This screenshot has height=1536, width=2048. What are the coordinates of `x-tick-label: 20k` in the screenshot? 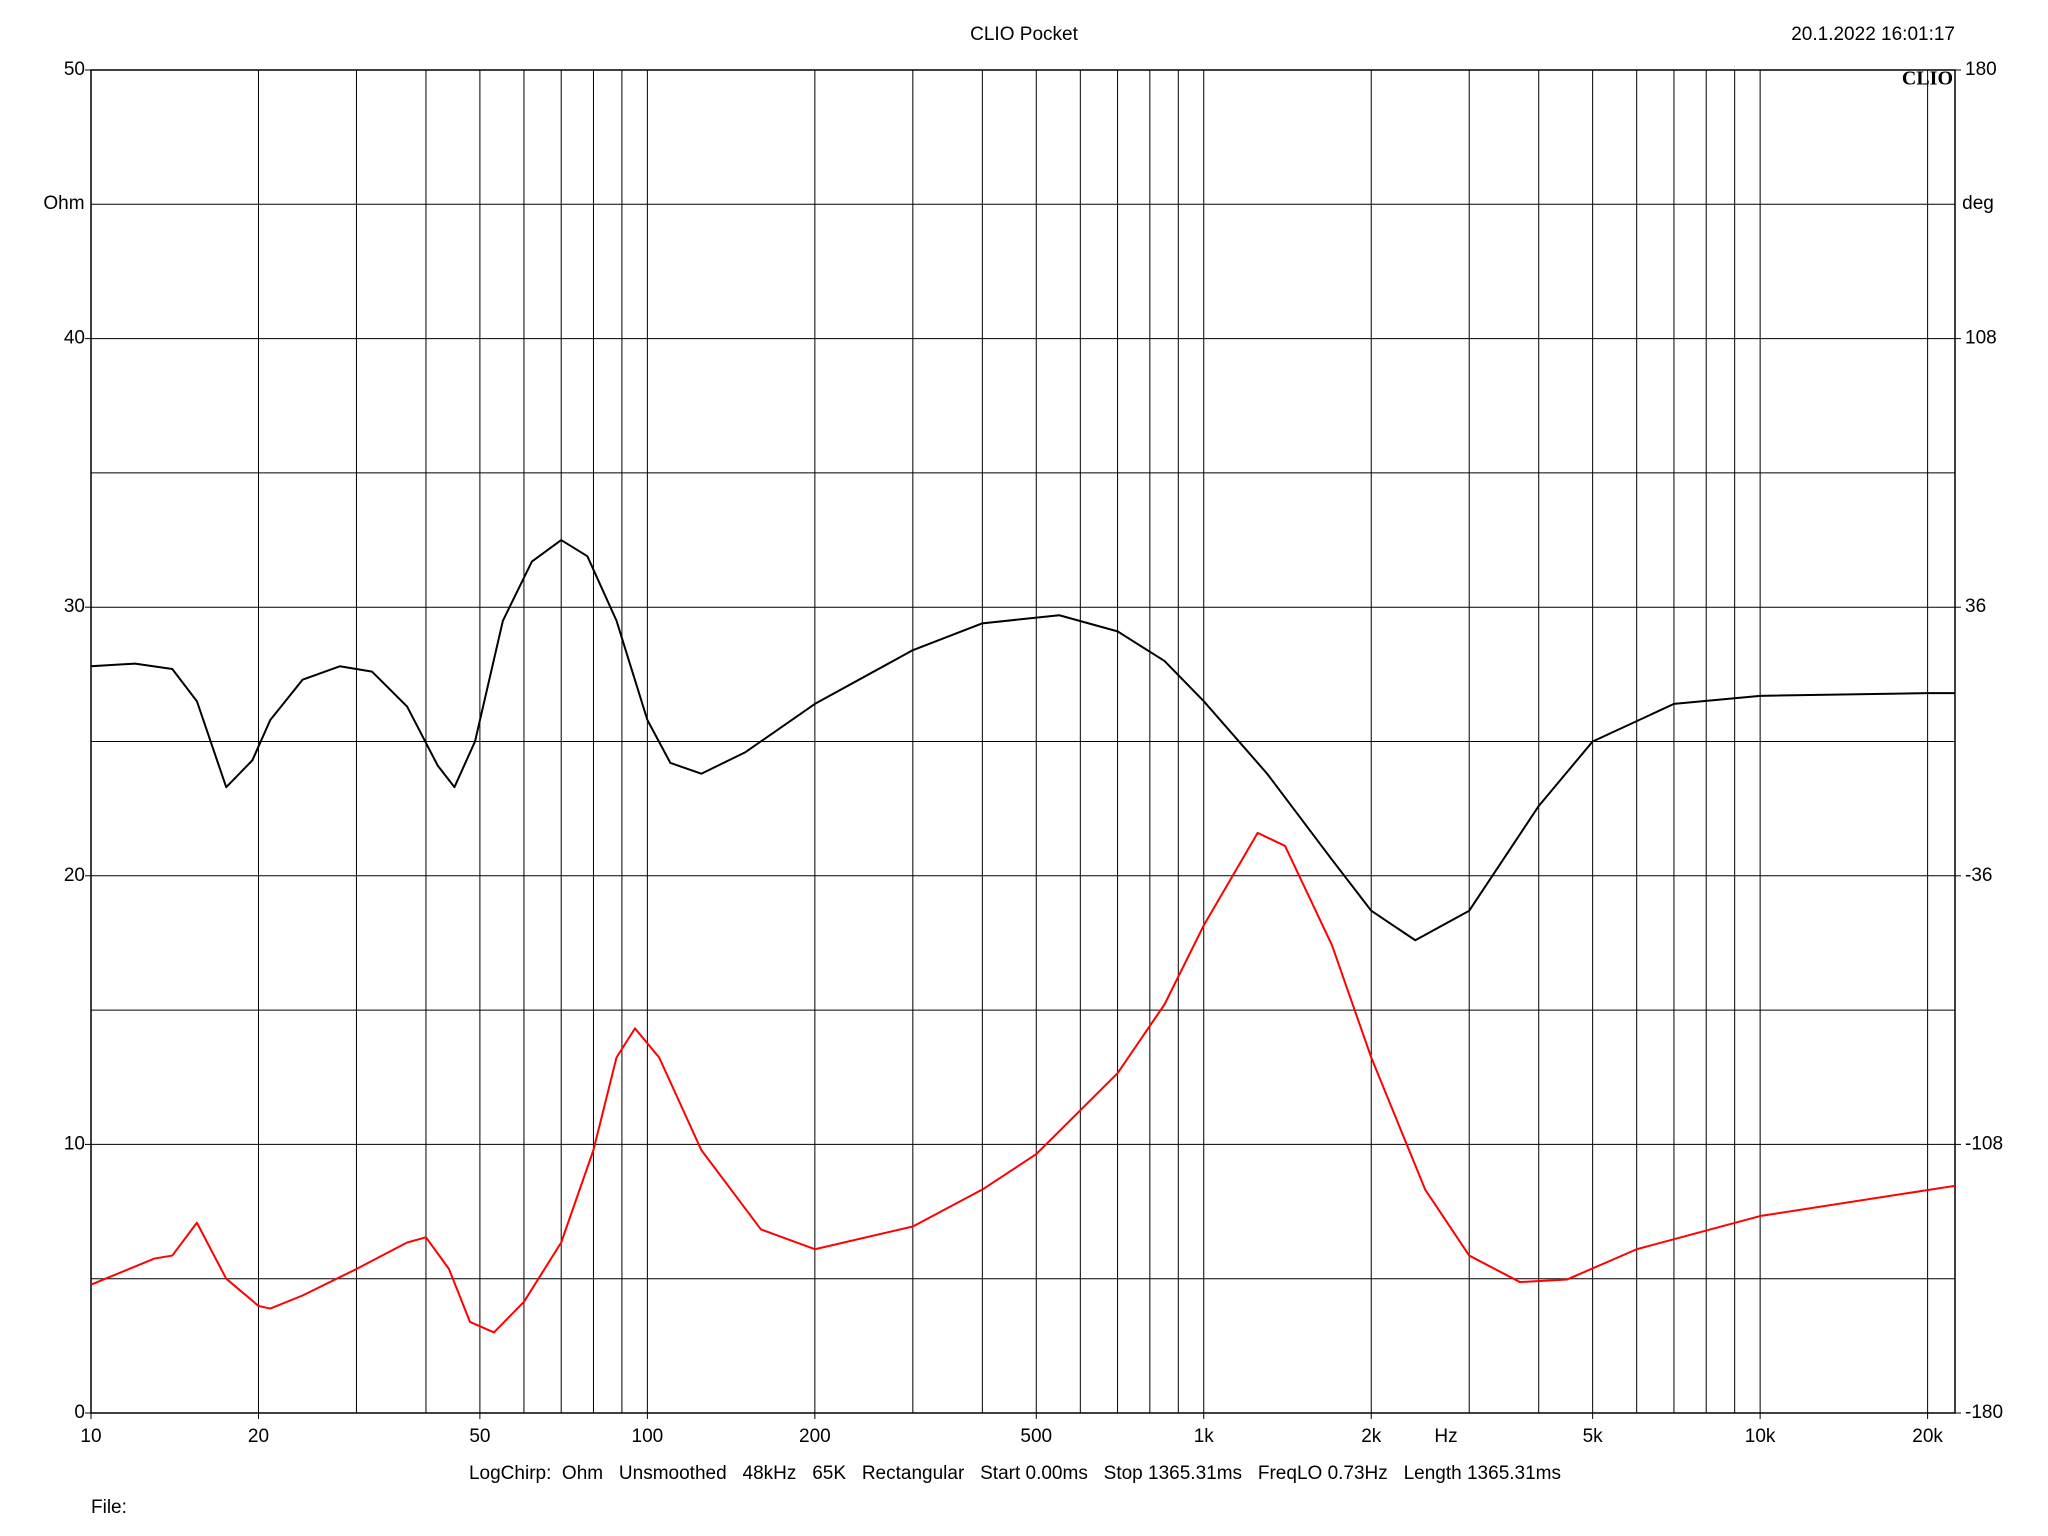 It's located at (1927, 1436).